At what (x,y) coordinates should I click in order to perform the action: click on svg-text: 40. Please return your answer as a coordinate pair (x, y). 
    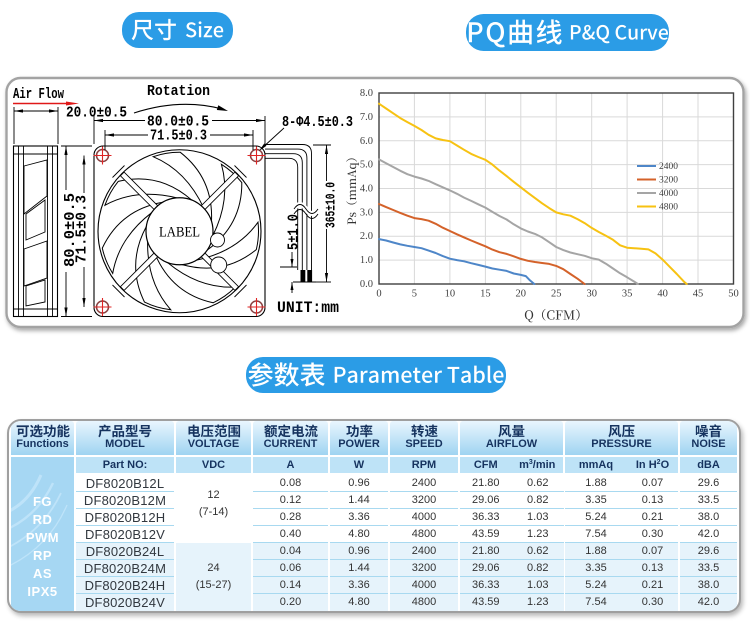
    Looking at the image, I should click on (662, 294).